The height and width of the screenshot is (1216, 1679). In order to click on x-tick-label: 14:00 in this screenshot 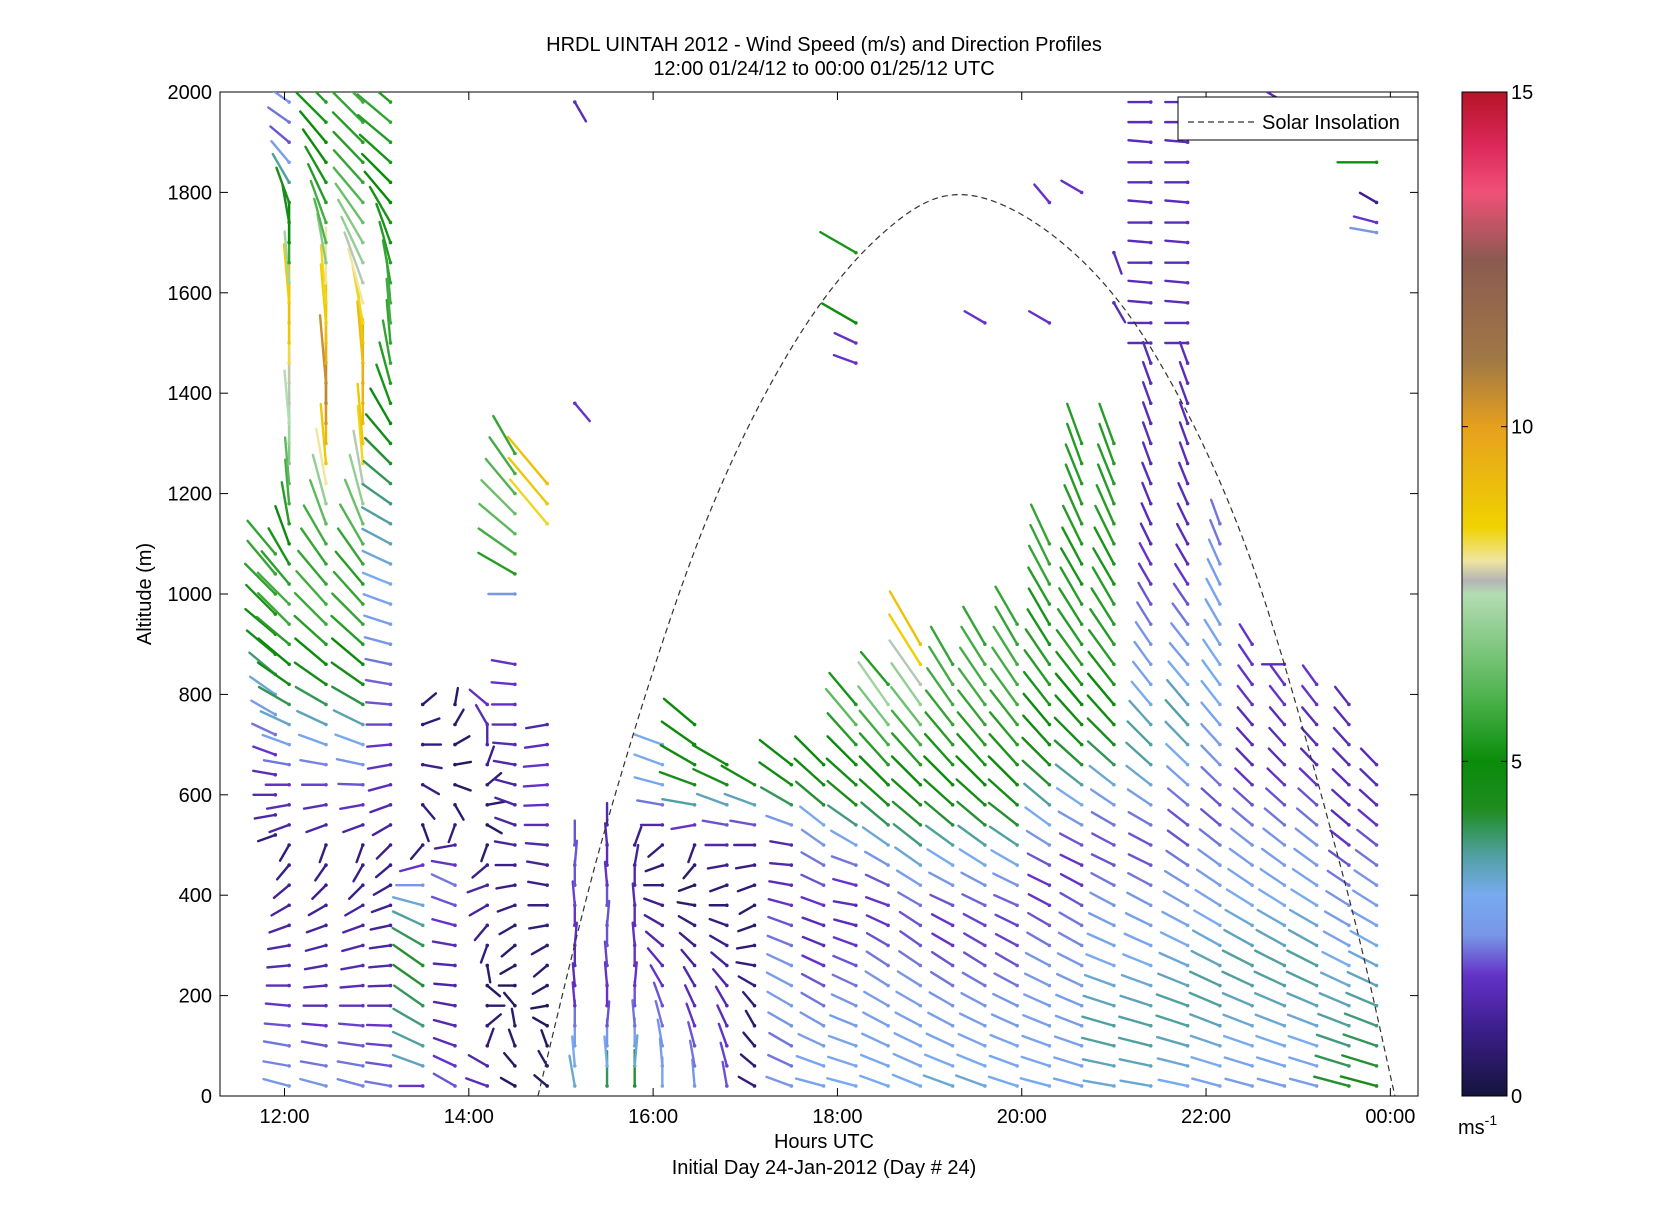, I will do `click(469, 1117)`.